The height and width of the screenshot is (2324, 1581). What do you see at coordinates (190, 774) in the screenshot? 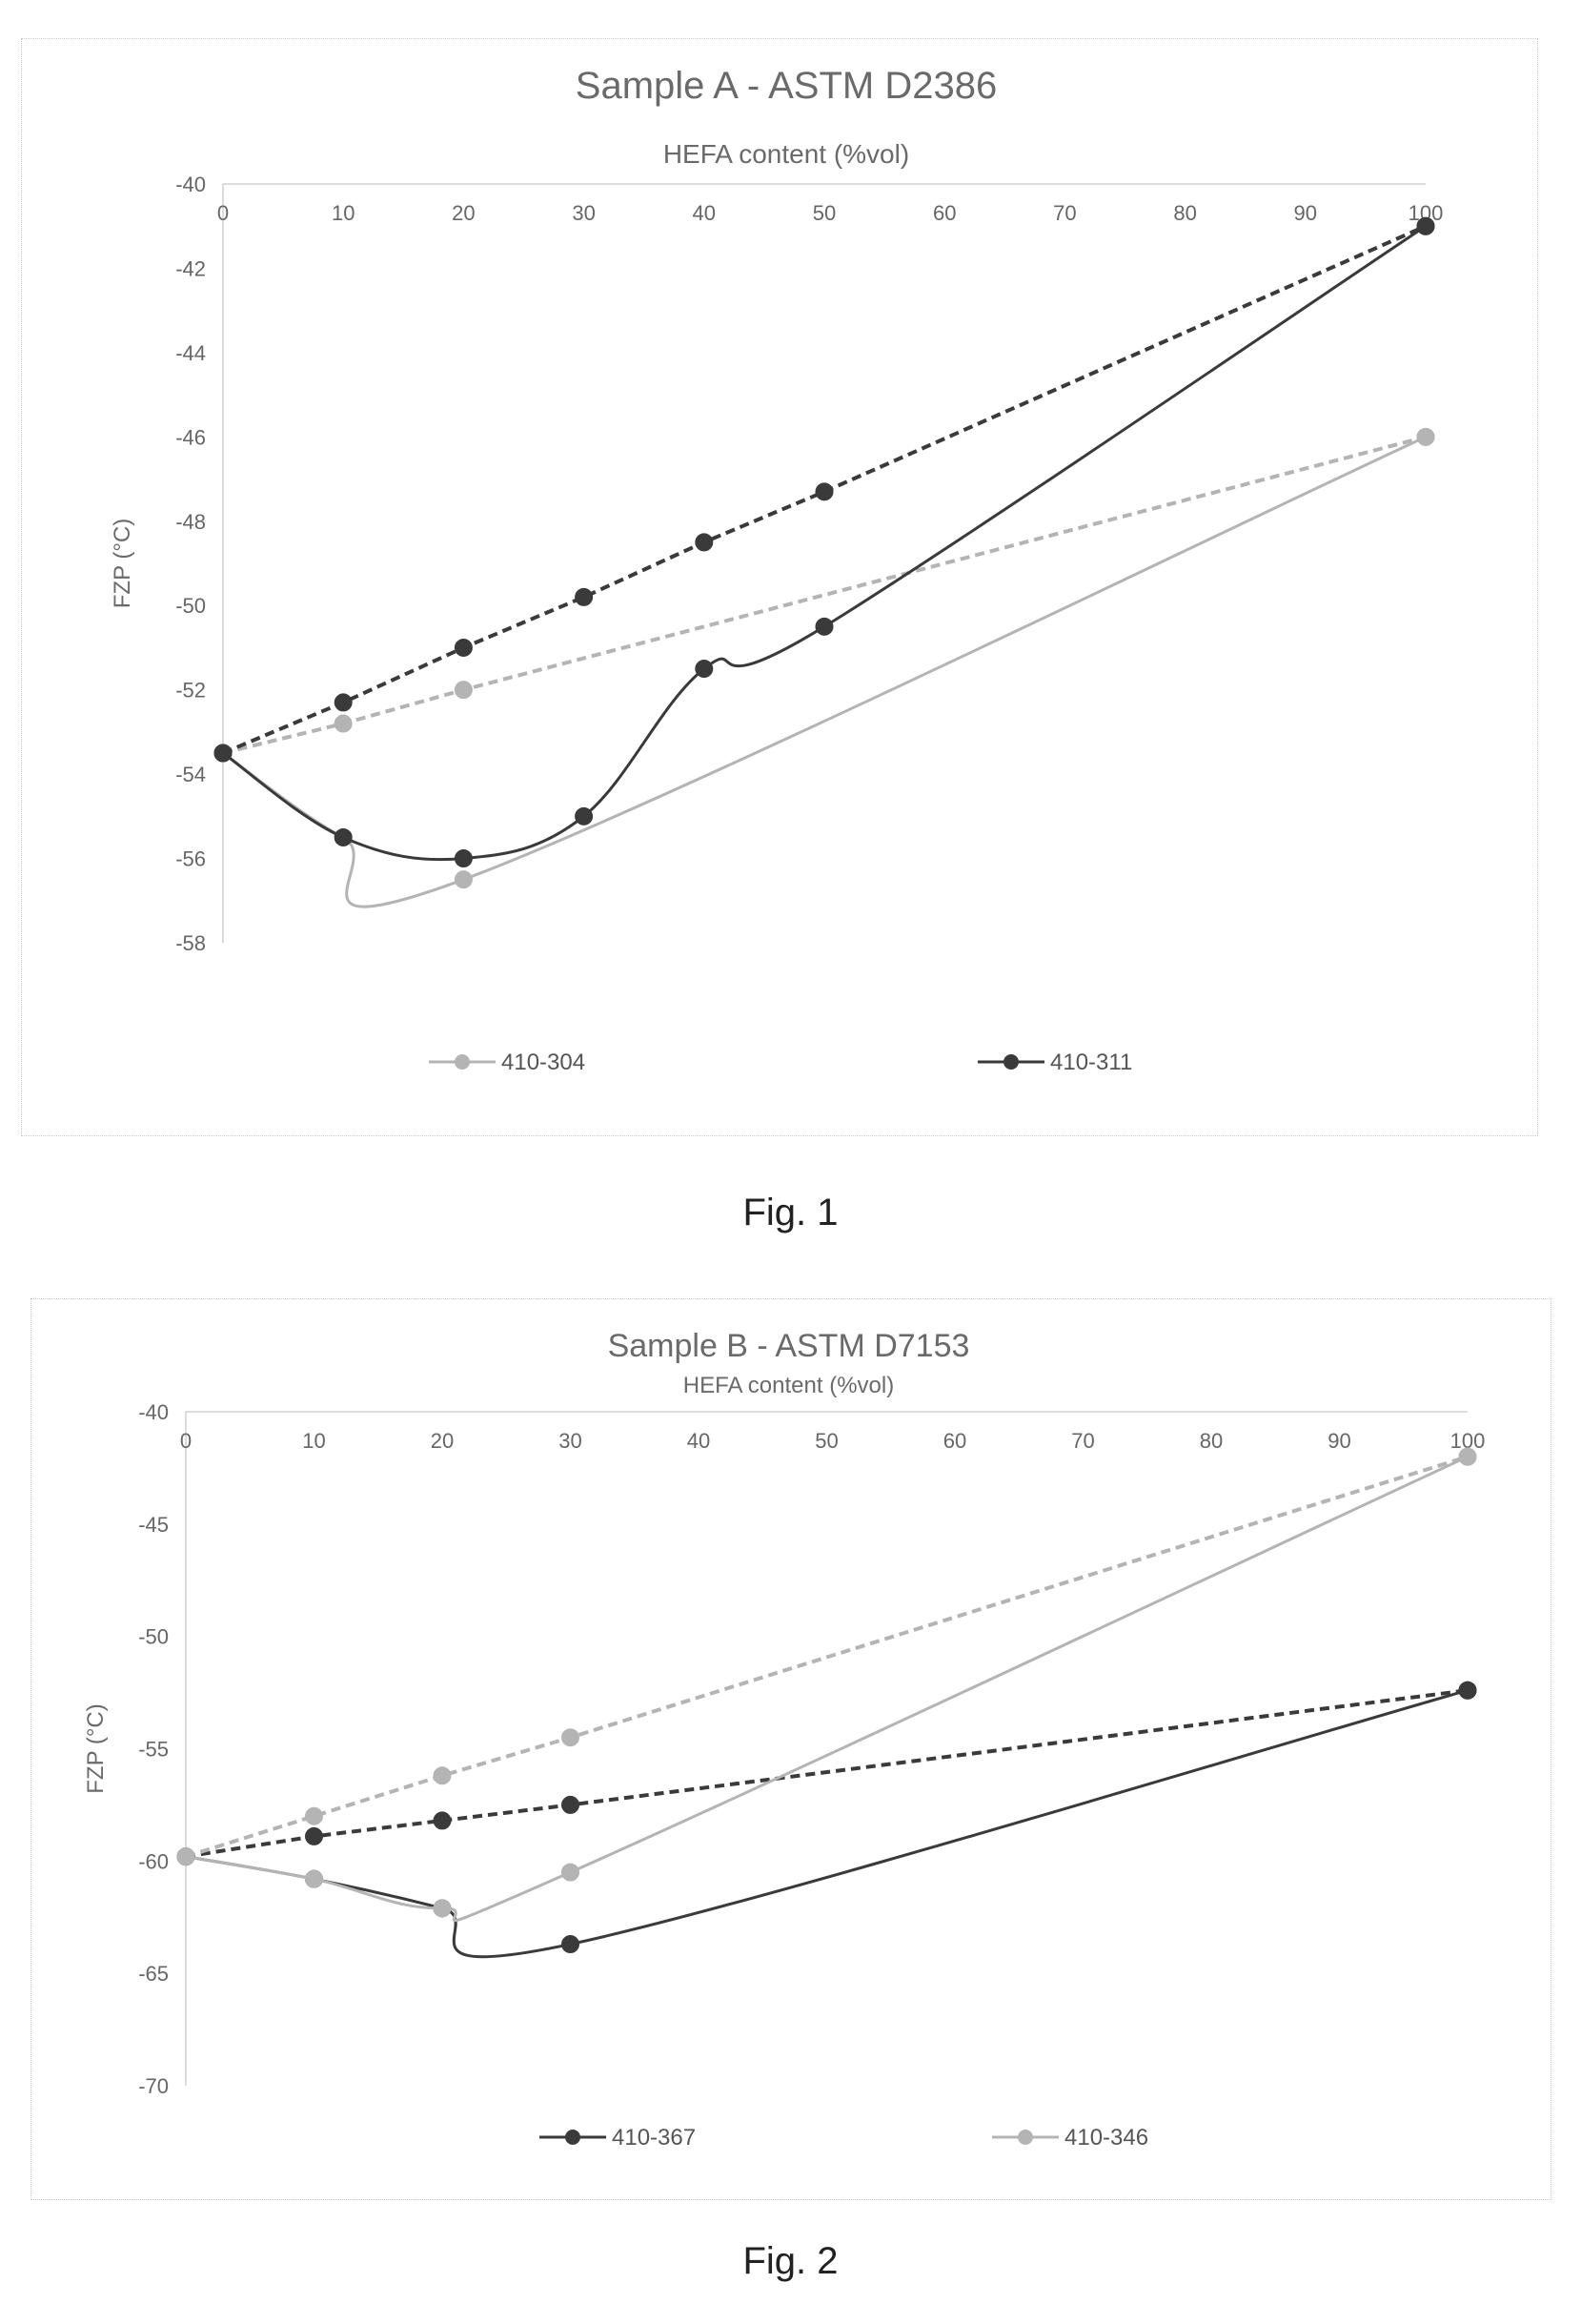
I see `y-tick-label: -54` at bounding box center [190, 774].